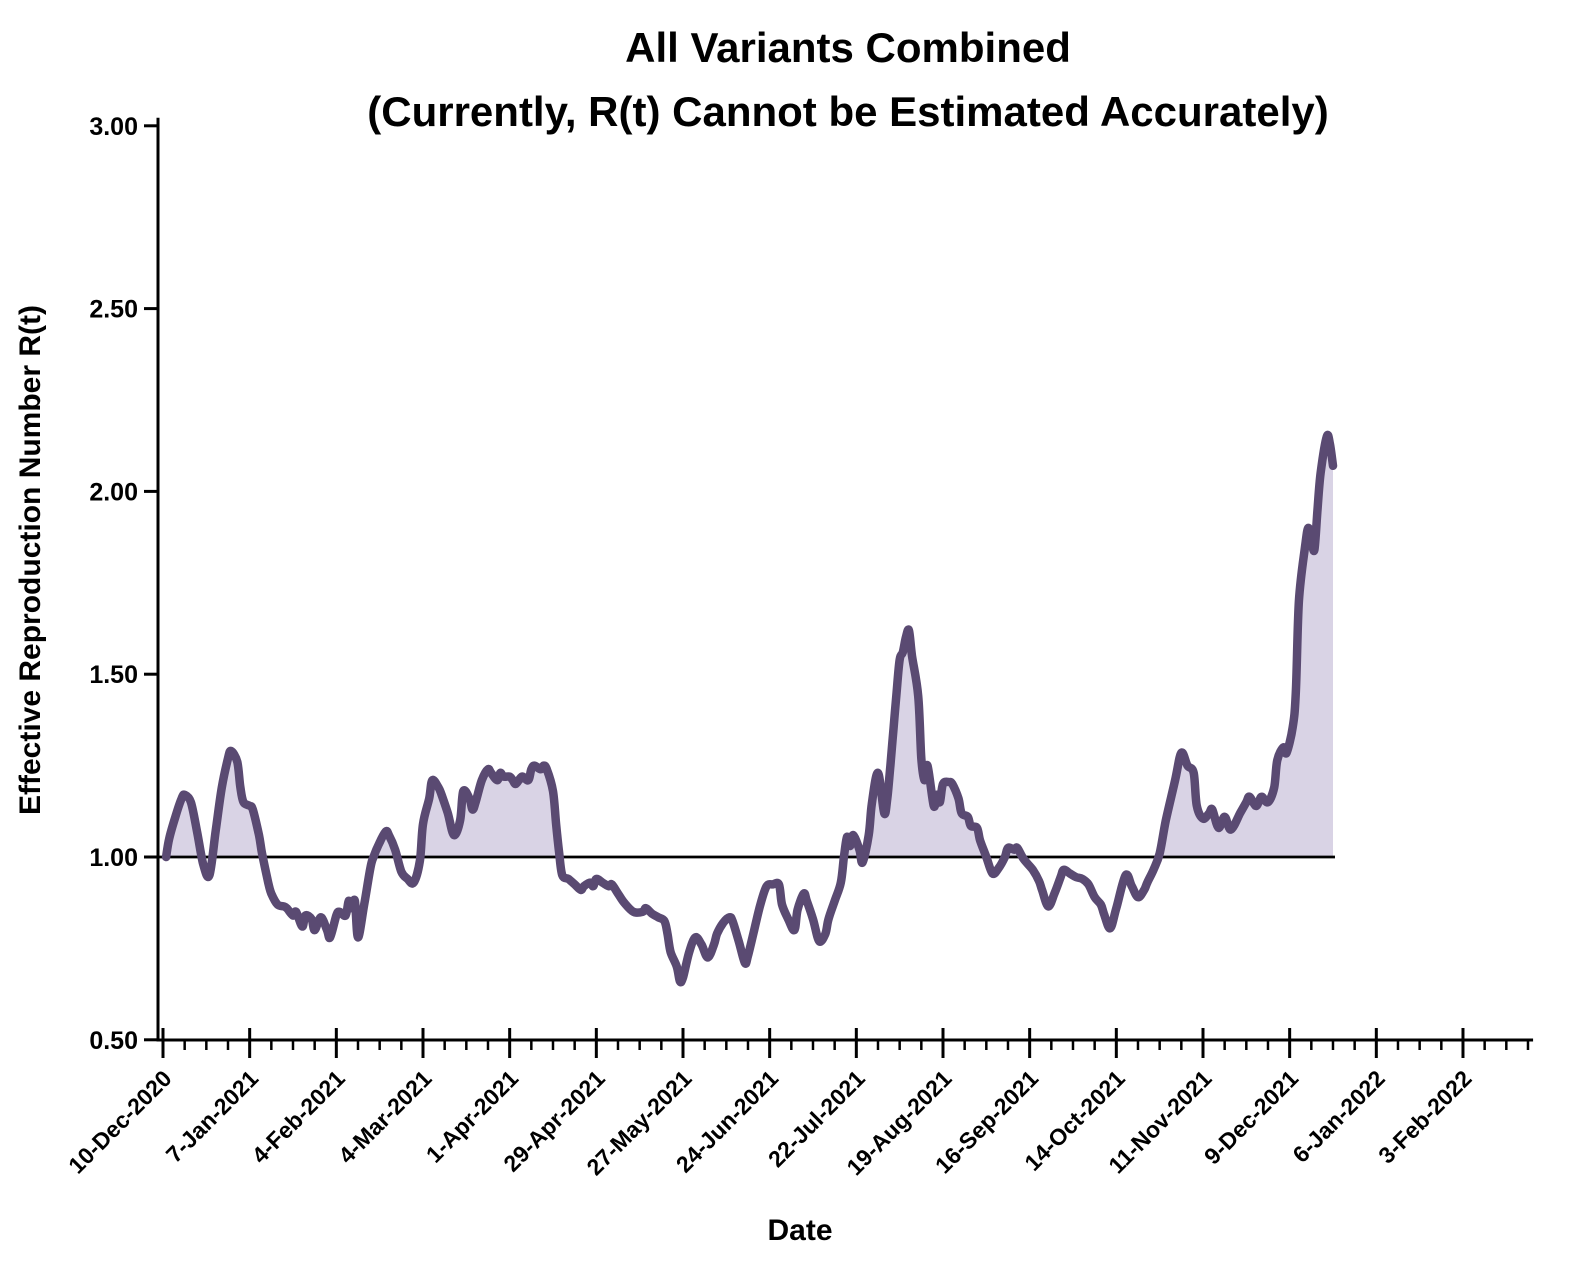  I want to click on y-tick-label: 1.00, so click(113, 858).